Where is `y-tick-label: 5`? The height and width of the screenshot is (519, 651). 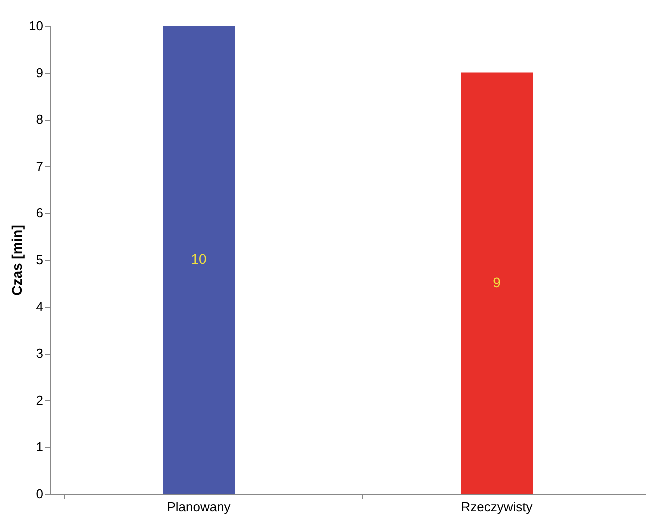
y-tick-label: 5 is located at coordinates (40, 260).